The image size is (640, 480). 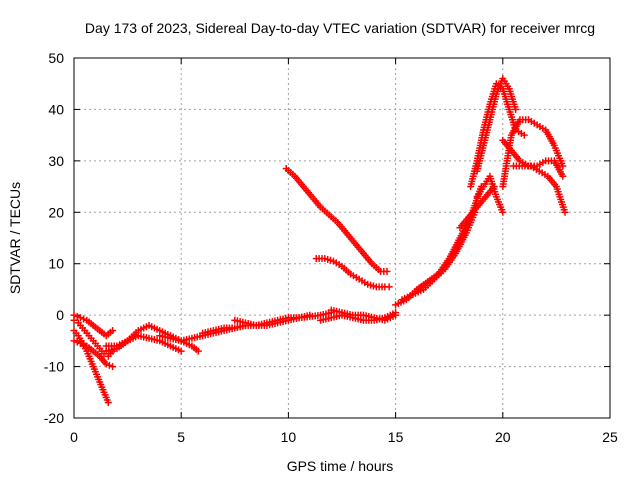 What do you see at coordinates (56, 264) in the screenshot?
I see `y-tick-label: 10` at bounding box center [56, 264].